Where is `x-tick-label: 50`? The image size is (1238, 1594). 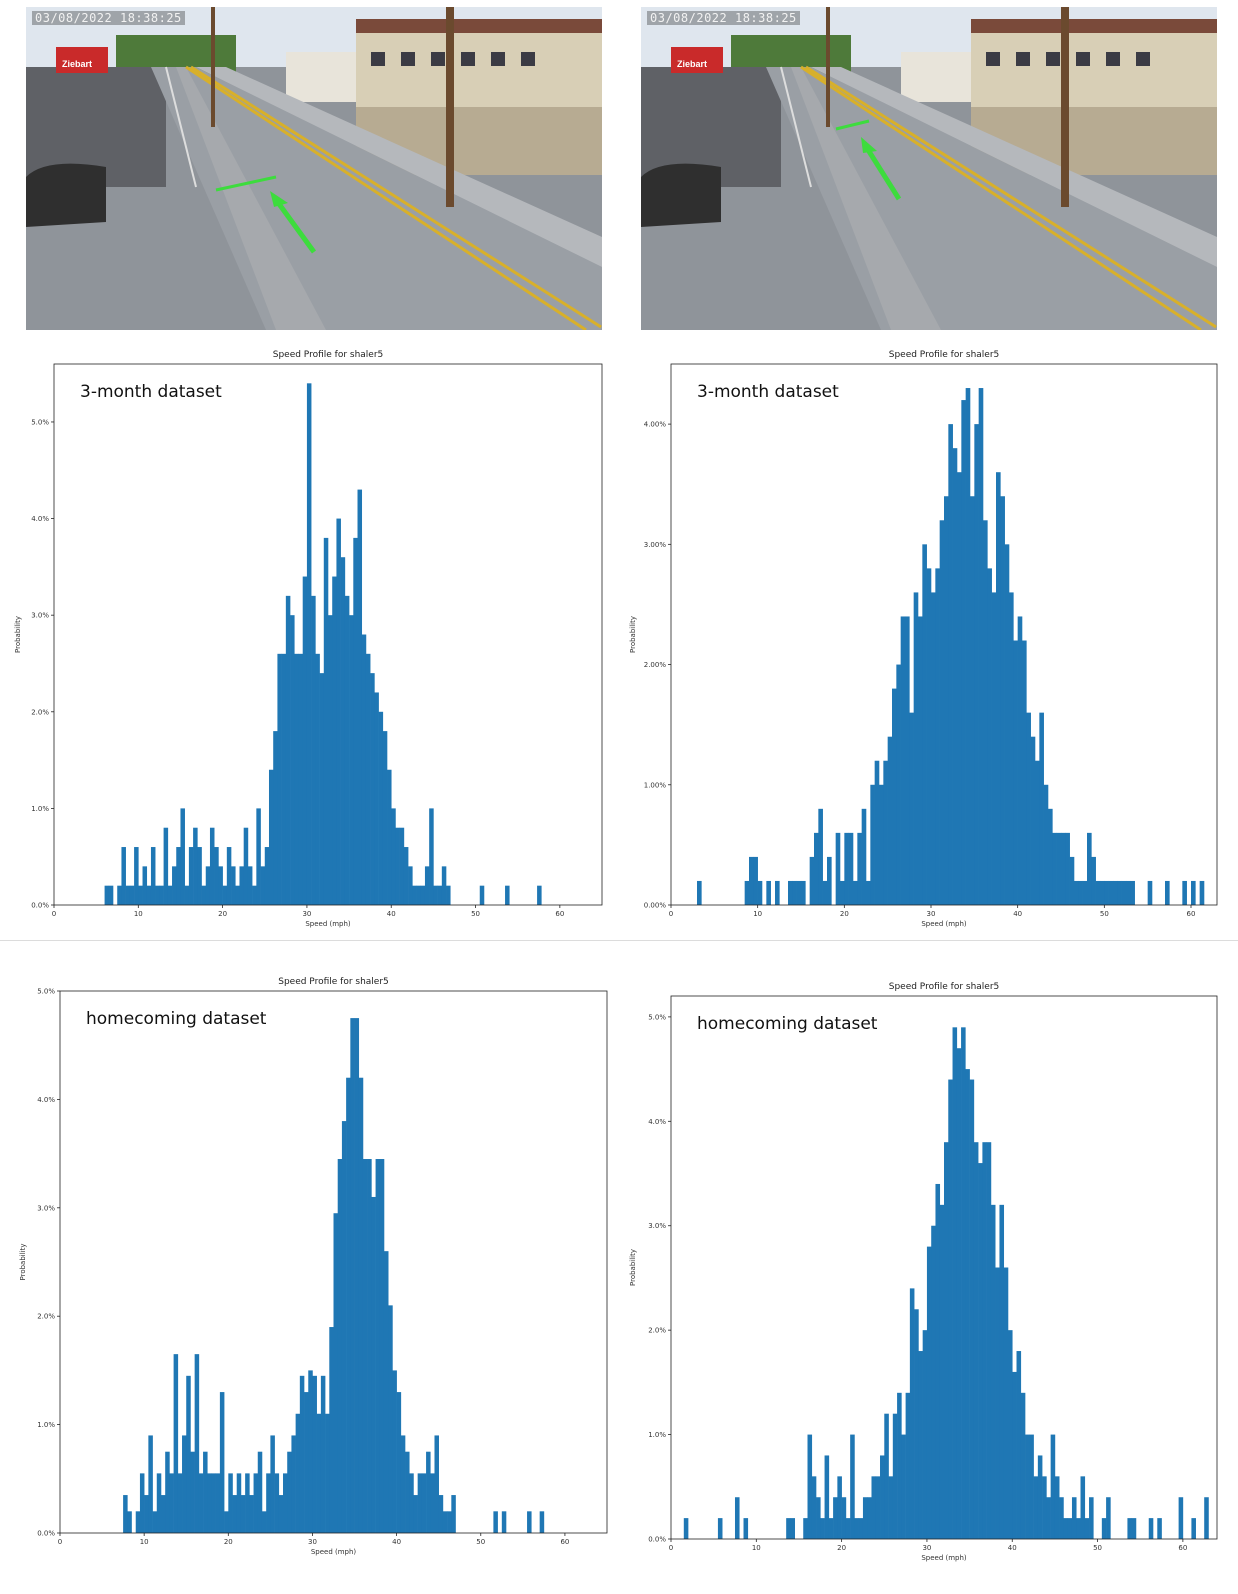 x-tick-label: 50 is located at coordinates (480, 1542).